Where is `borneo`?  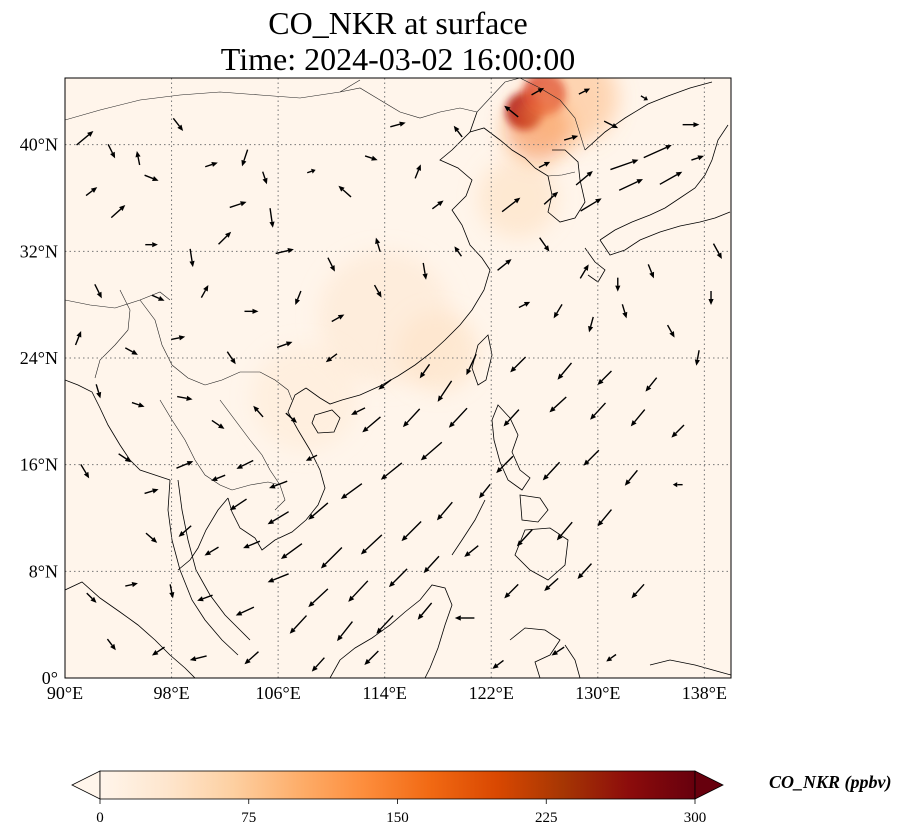 borneo is located at coordinates (391, 631).